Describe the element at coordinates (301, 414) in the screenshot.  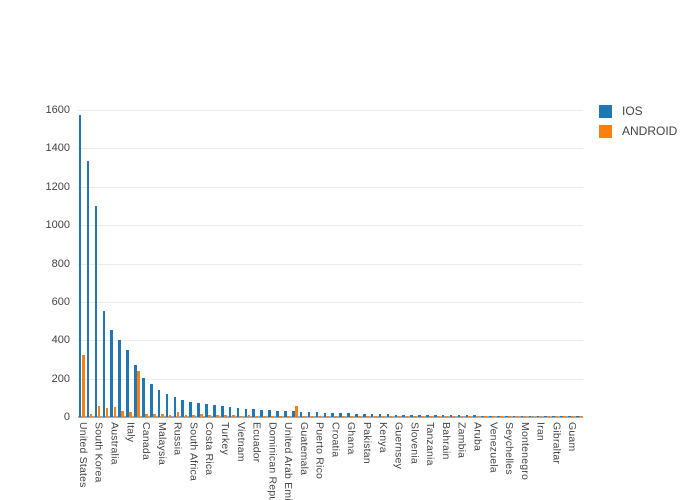
I see `bar-ios-guatemala` at that location.